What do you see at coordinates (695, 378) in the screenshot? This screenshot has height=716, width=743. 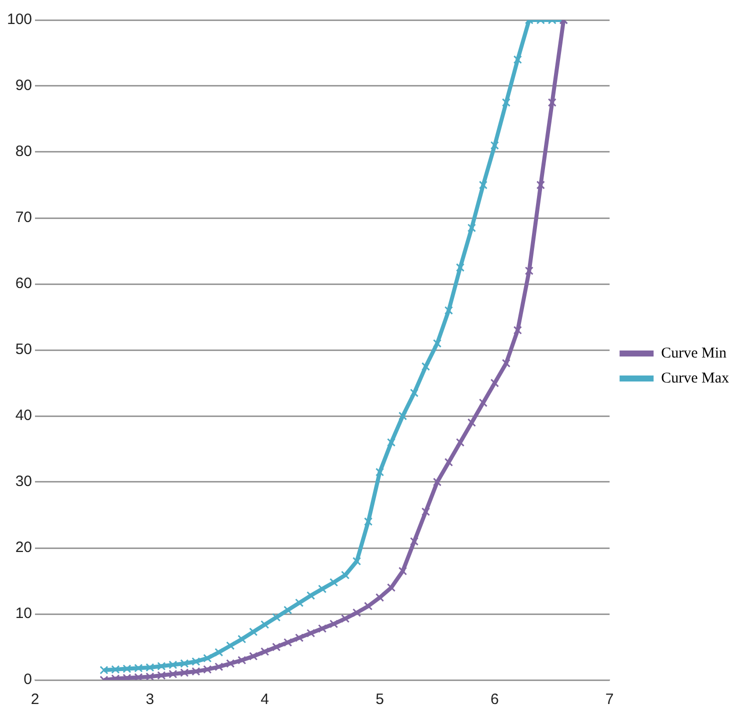 I see `legend-label: Curve Max` at bounding box center [695, 378].